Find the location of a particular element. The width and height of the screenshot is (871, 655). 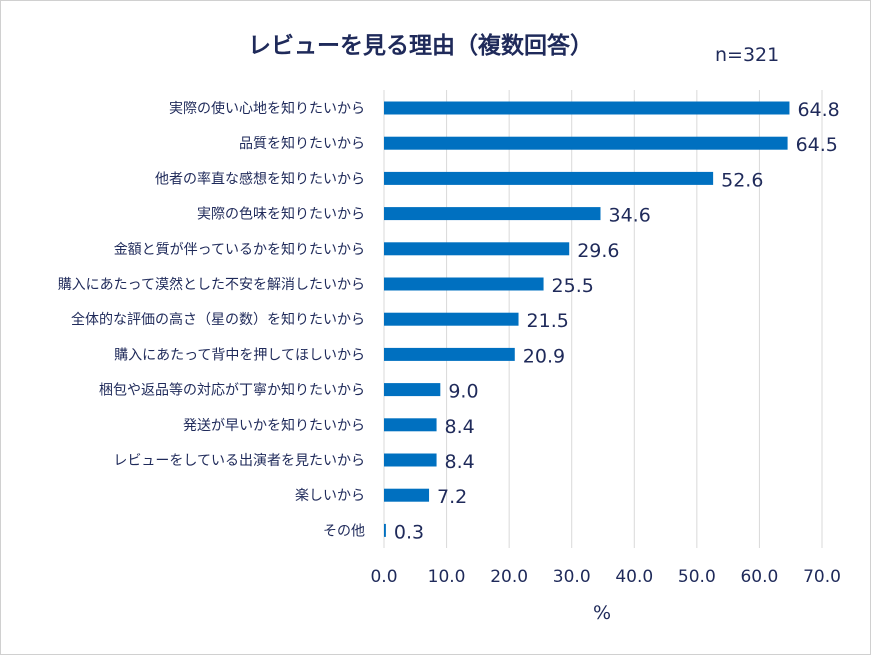

category-label: 全体的な評価の高さ（星の数）を知りたいから is located at coordinates (218, 319).